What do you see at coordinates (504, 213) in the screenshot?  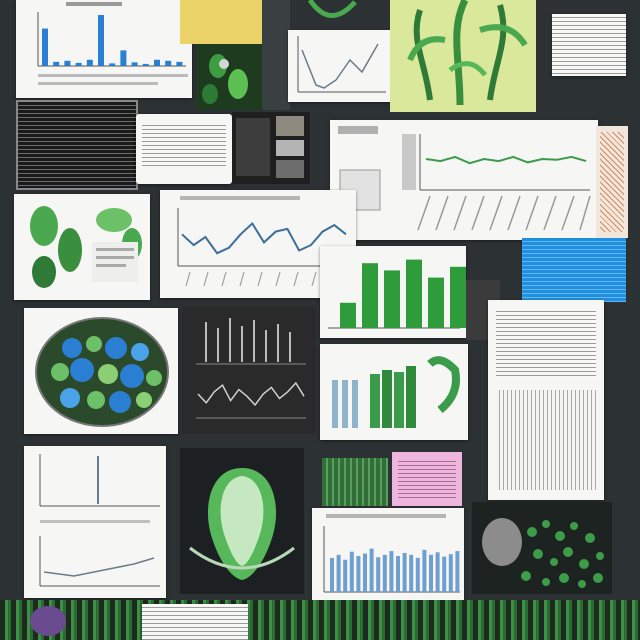 I see `x-tick-labels` at bounding box center [504, 213].